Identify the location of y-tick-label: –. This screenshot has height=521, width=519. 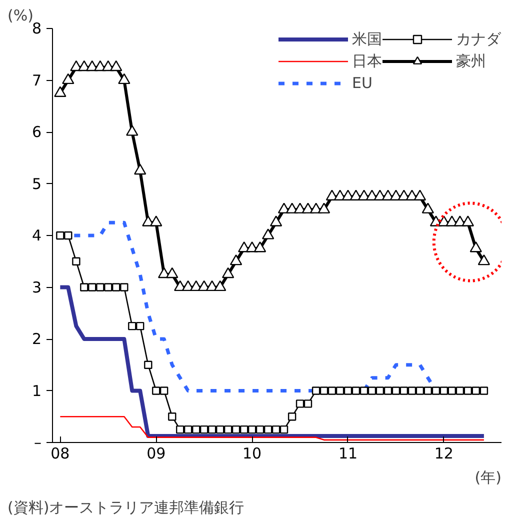
(38, 443).